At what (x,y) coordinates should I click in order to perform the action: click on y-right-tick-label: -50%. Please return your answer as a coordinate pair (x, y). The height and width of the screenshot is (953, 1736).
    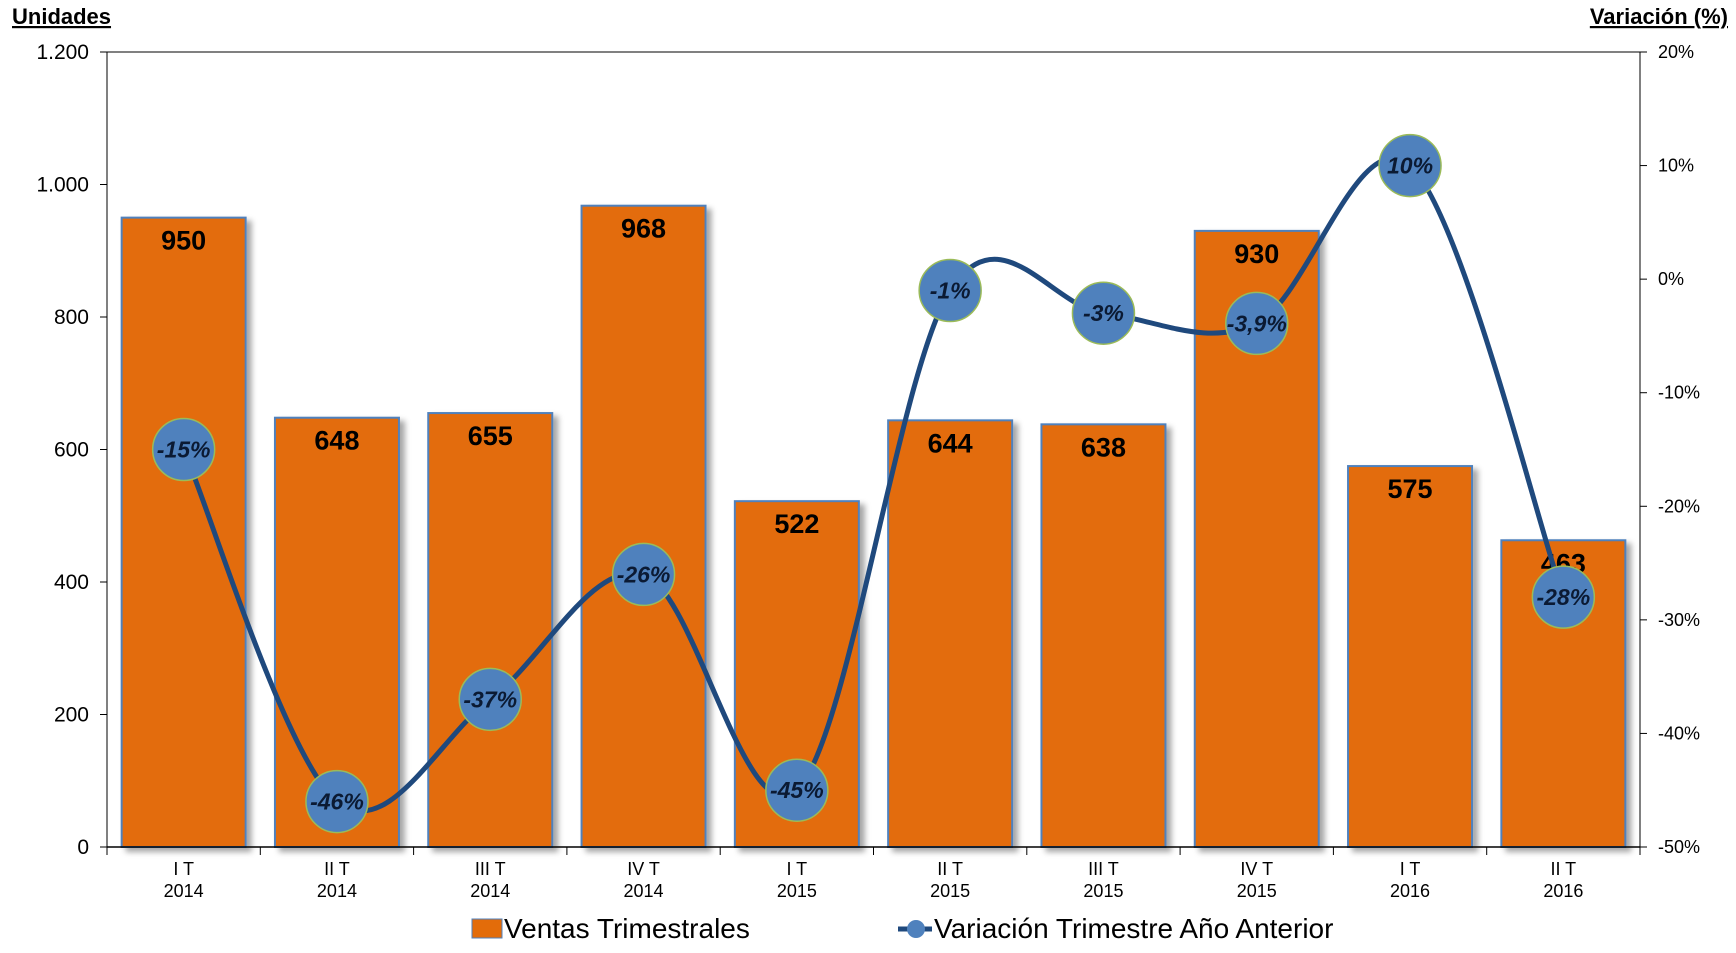
    Looking at the image, I should click on (1679, 847).